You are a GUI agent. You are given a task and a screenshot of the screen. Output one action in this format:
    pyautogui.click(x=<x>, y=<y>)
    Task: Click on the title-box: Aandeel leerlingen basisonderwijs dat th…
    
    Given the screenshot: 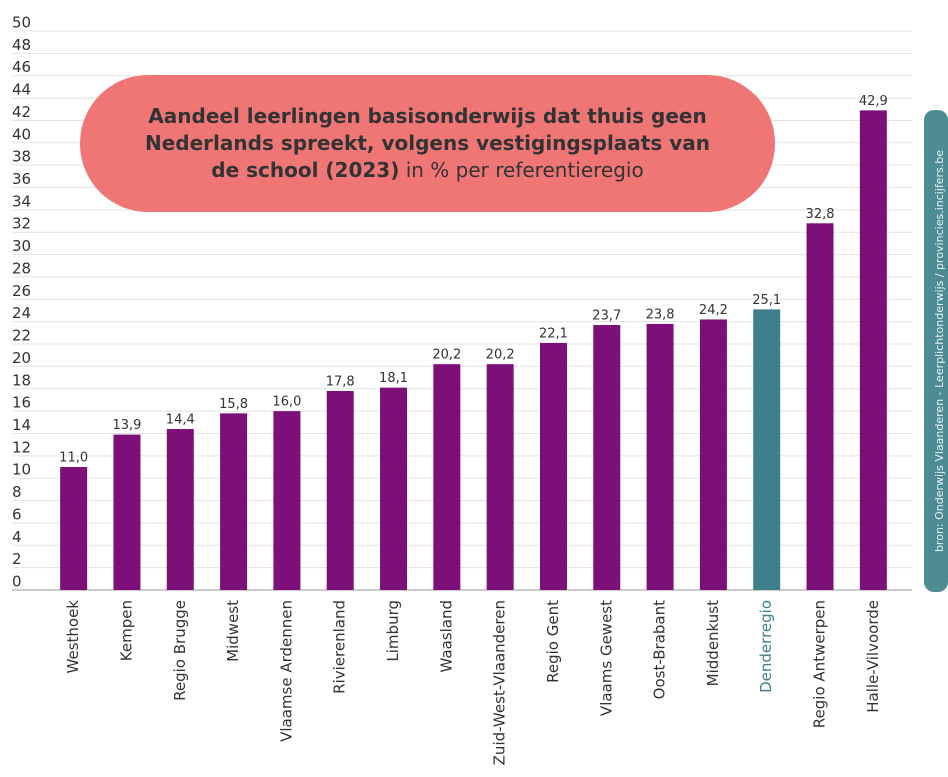 What is the action you would take?
    pyautogui.click(x=427, y=143)
    